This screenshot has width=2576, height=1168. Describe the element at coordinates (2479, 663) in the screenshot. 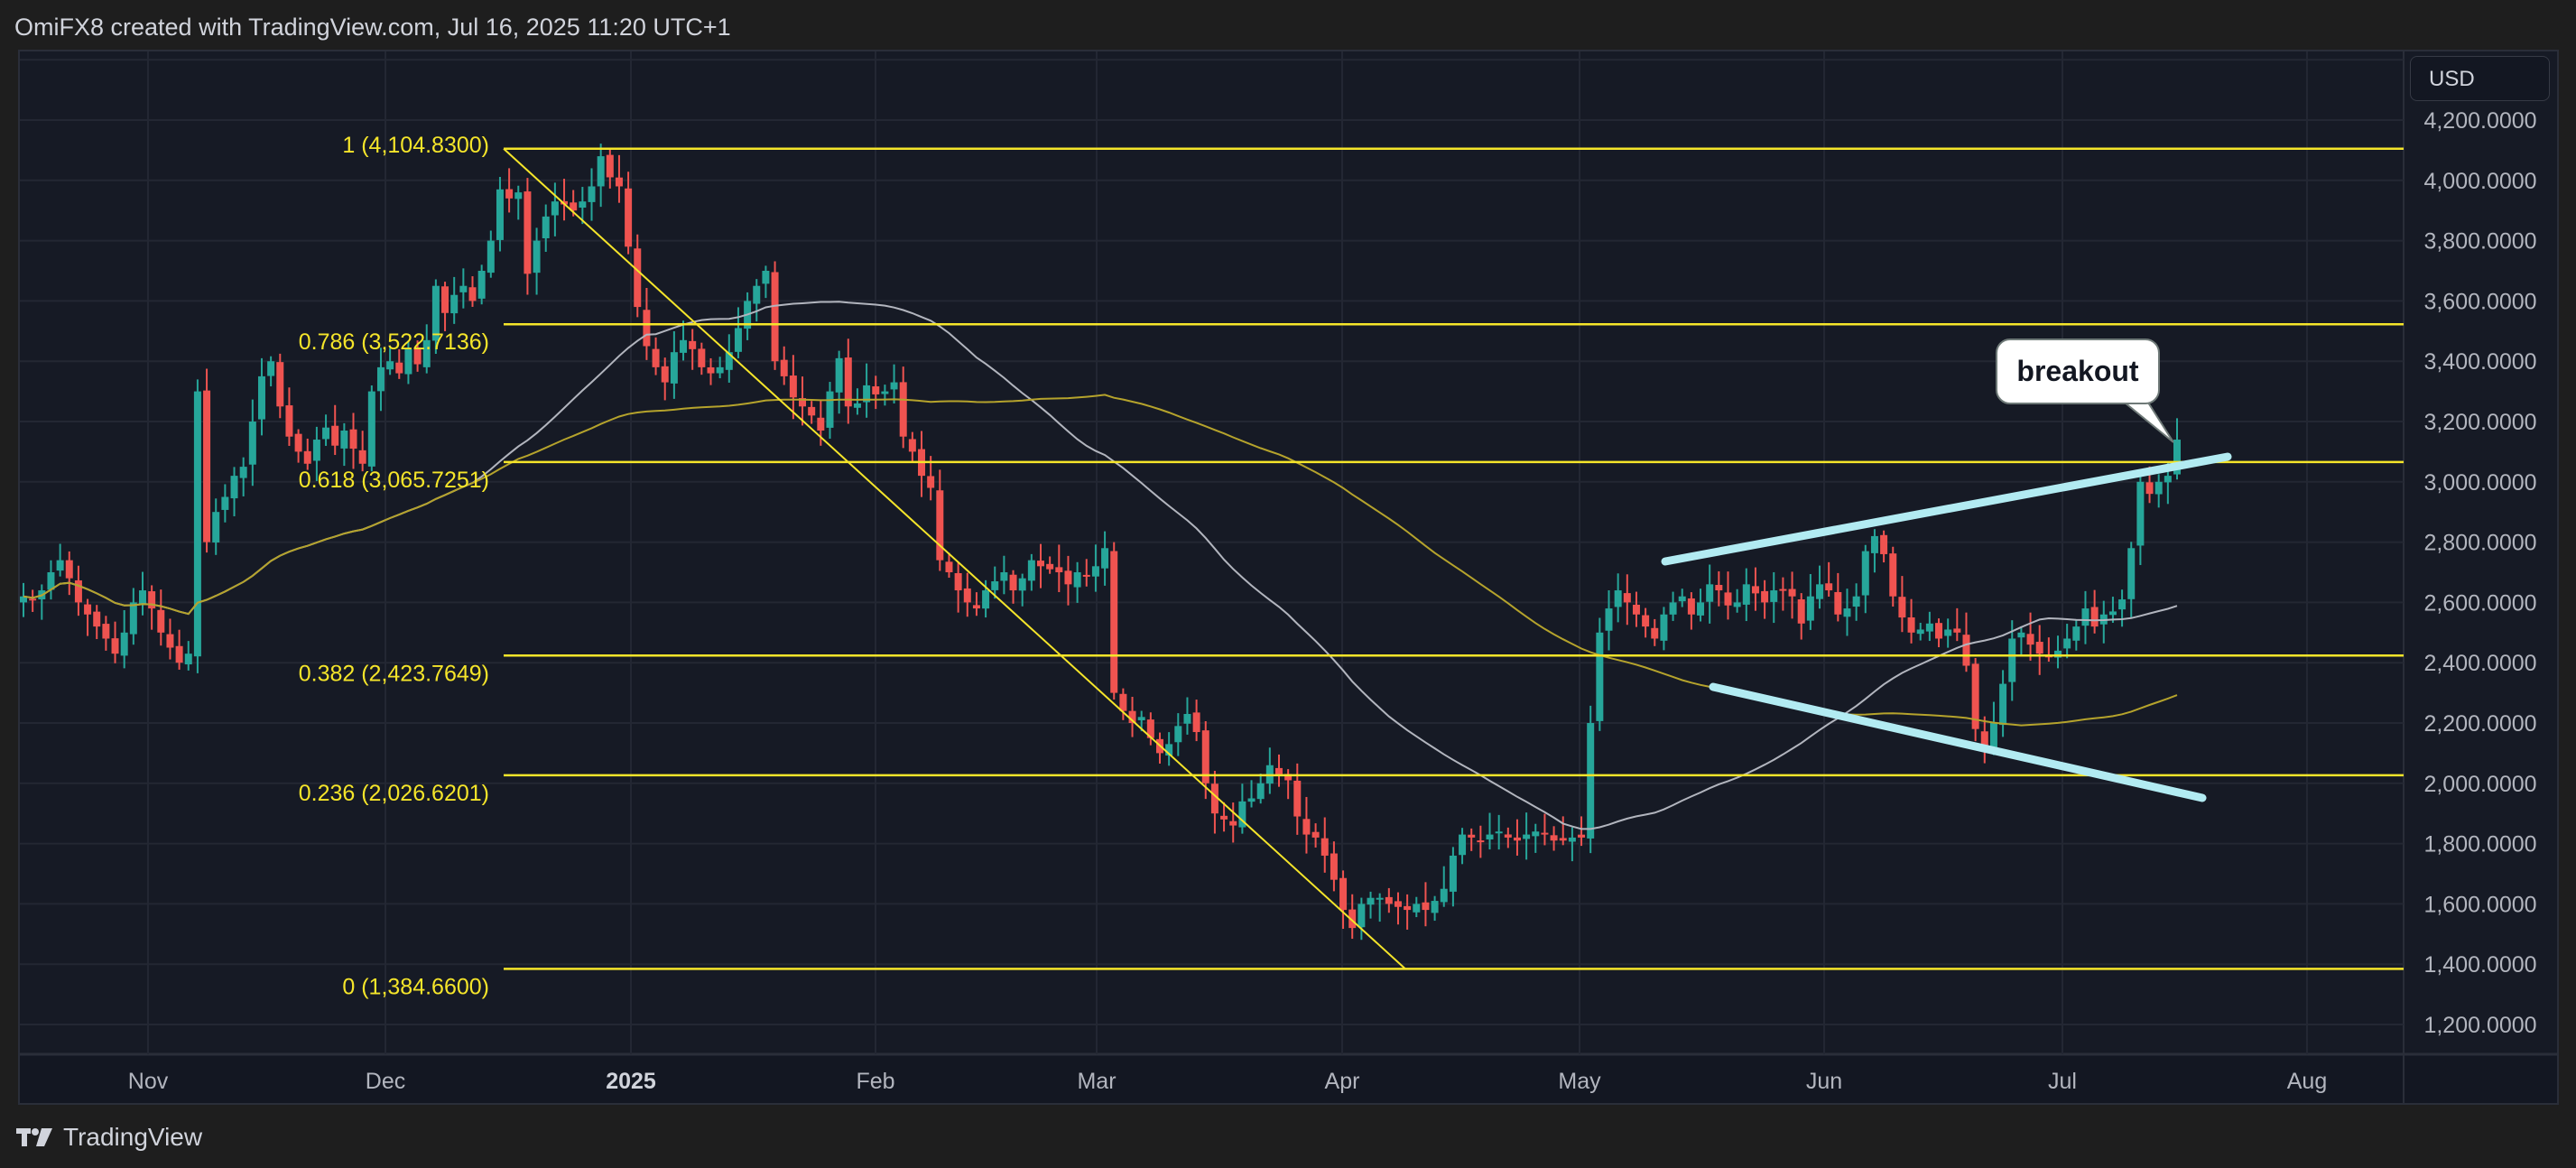

I see `price-tick-label: 2,400.0000` at that location.